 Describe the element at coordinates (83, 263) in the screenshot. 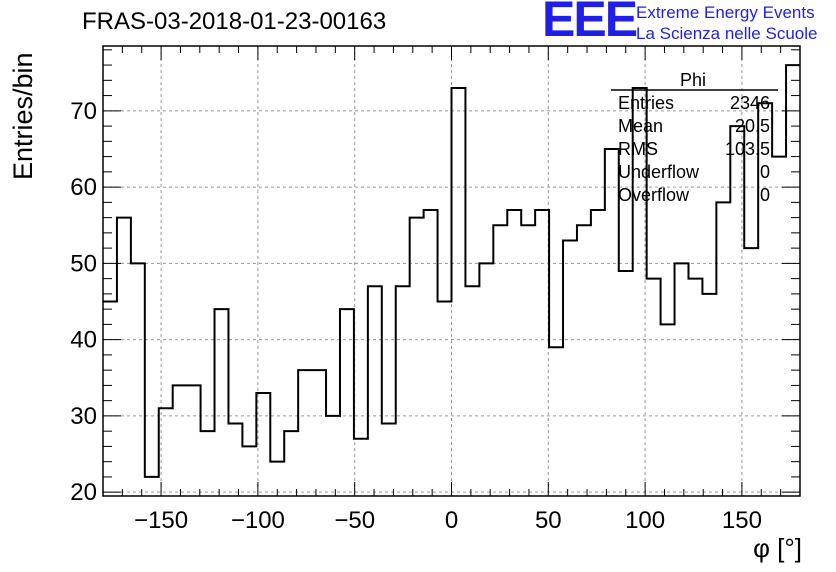

I see `y-tick-label: 50` at that location.